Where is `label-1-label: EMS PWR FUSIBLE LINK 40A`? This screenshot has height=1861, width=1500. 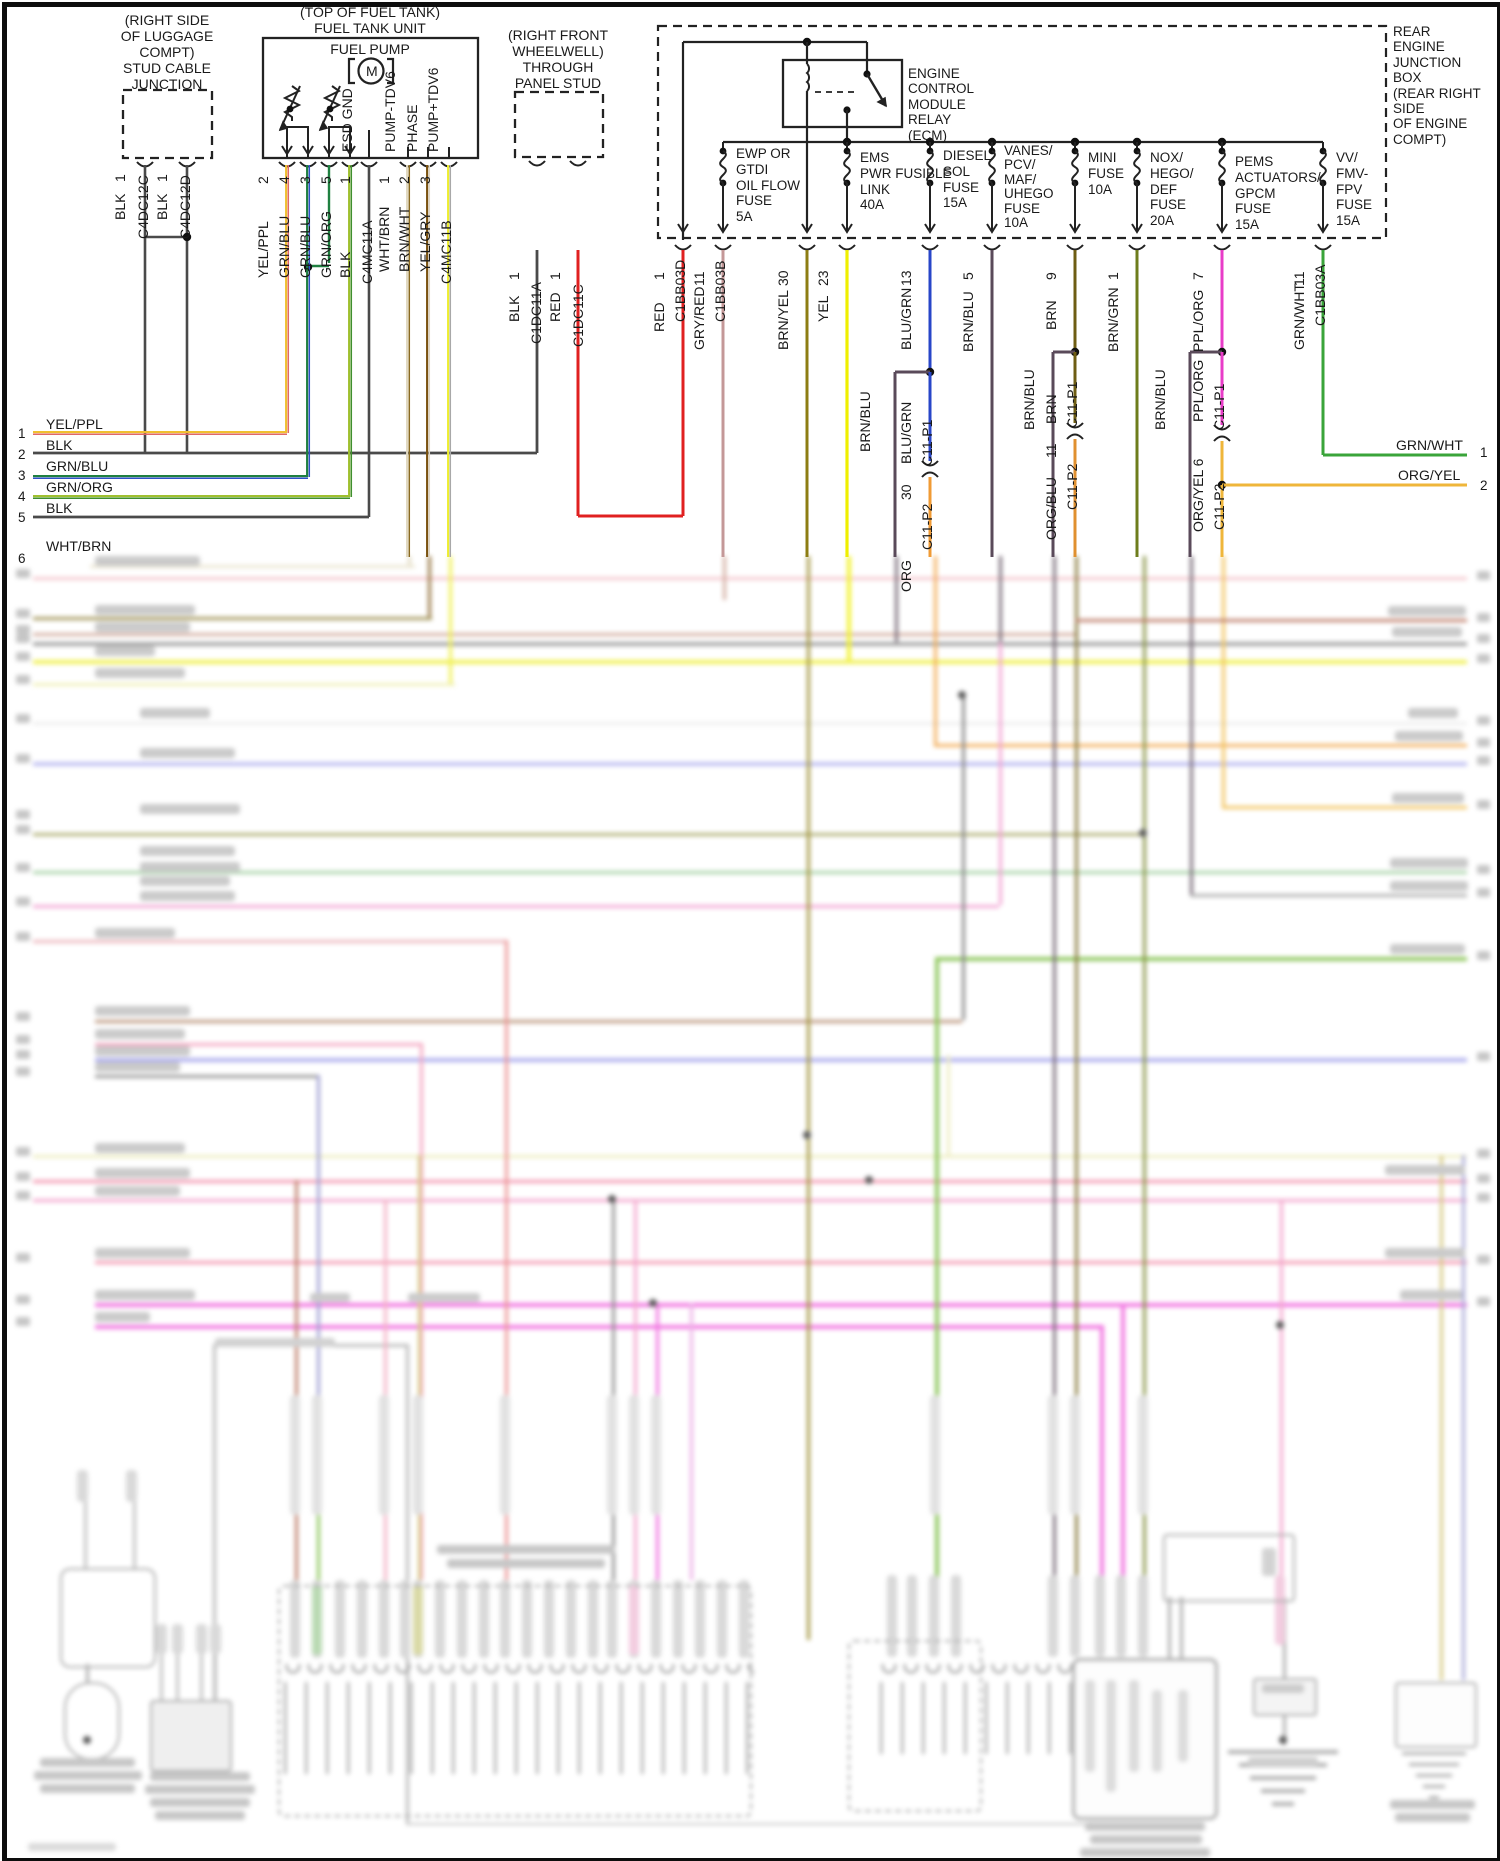 label-1-label: EMS PWR FUSIBLE LINK 40A is located at coordinates (906, 181).